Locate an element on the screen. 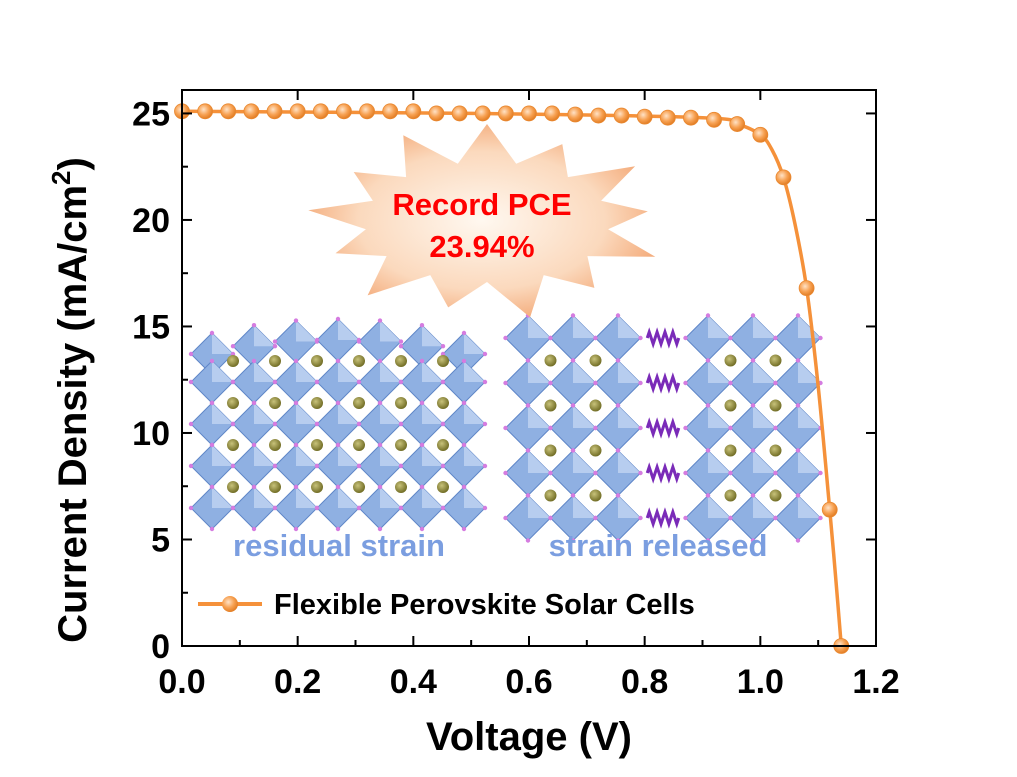 The height and width of the screenshot is (777, 1017). y-tick-label: 10 is located at coordinates (151, 434).